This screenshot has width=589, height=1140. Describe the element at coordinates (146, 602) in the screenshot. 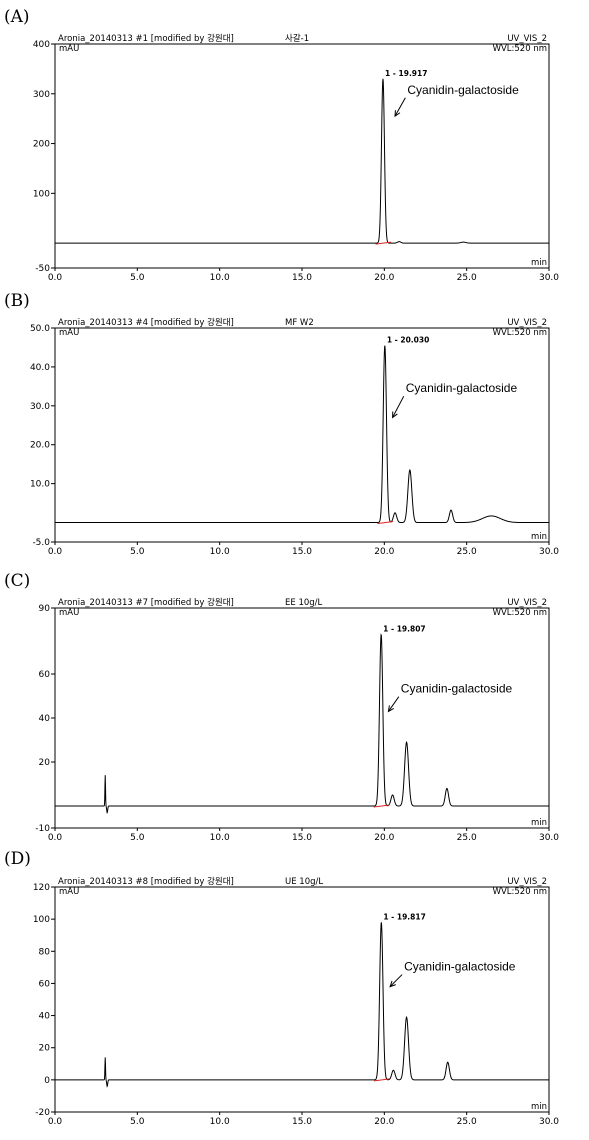

I see `chromatogram-title: Aronia_20140313 #7 [modified by 강원대]` at that location.